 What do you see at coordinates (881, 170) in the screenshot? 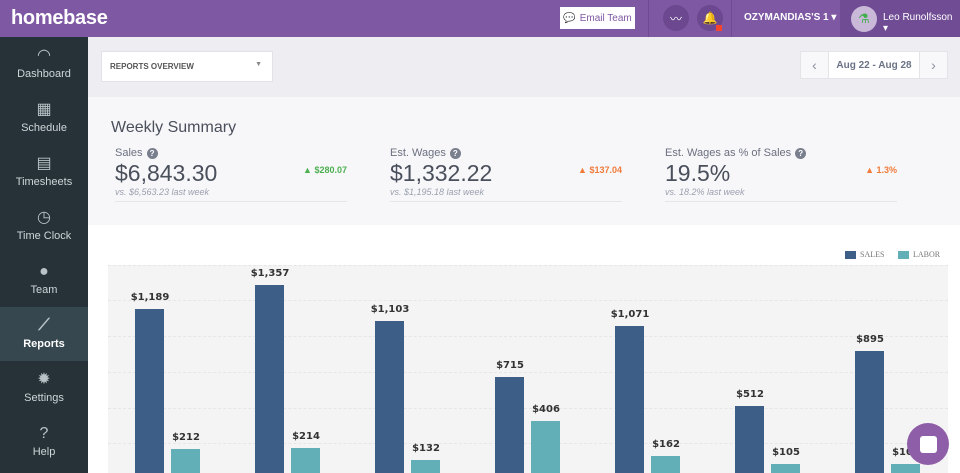
I see `card-delta: ▲ 1.3%` at bounding box center [881, 170].